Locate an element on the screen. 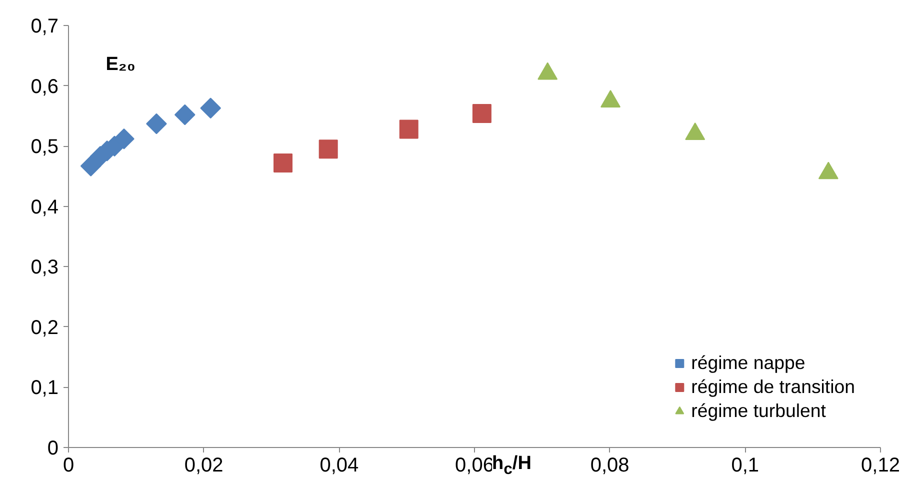 The width and height of the screenshot is (921, 496). y-tick-label: 0,5 is located at coordinates (44, 147).